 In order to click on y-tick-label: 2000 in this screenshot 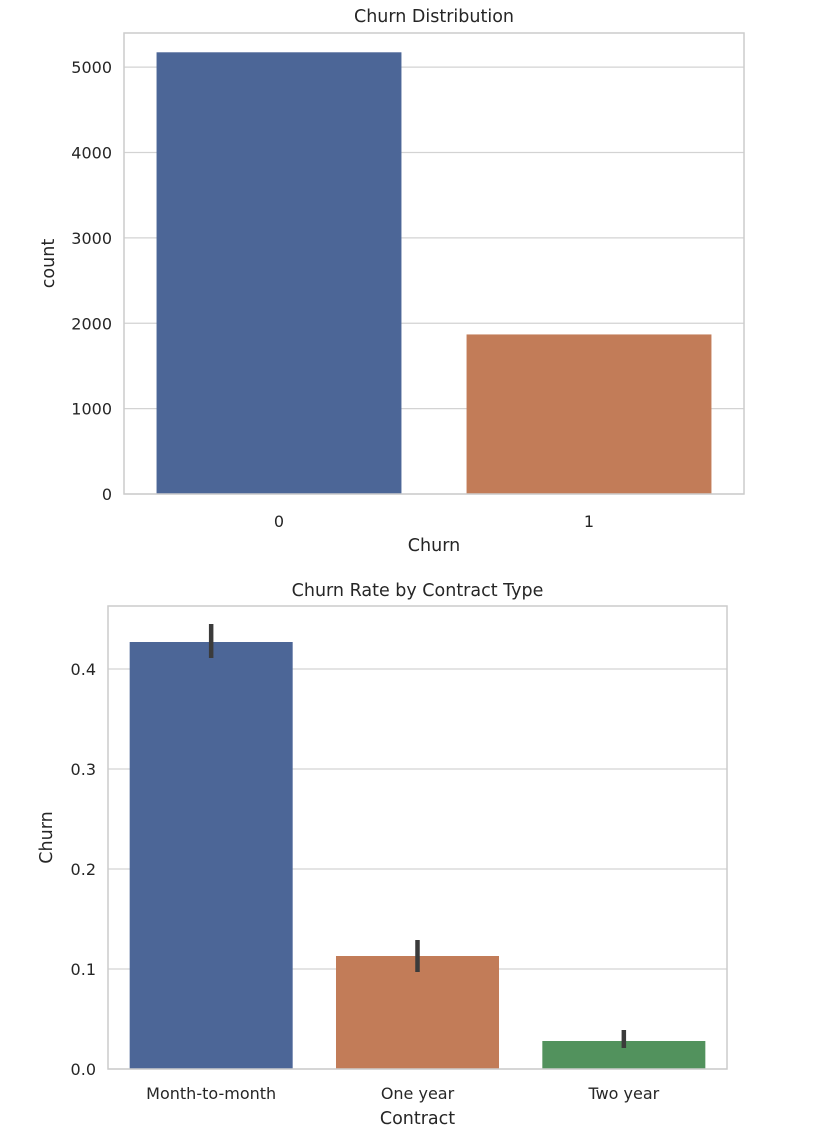, I will do `click(91, 323)`.